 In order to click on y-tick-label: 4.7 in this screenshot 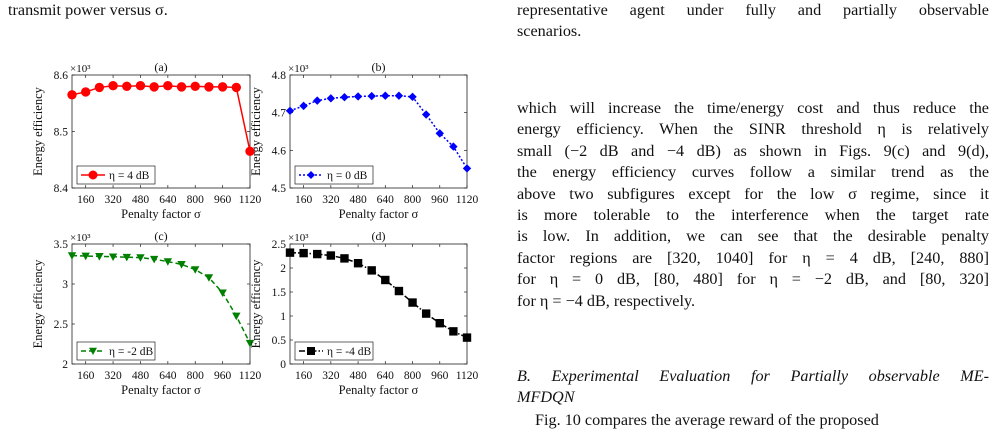, I will do `click(279, 114)`.